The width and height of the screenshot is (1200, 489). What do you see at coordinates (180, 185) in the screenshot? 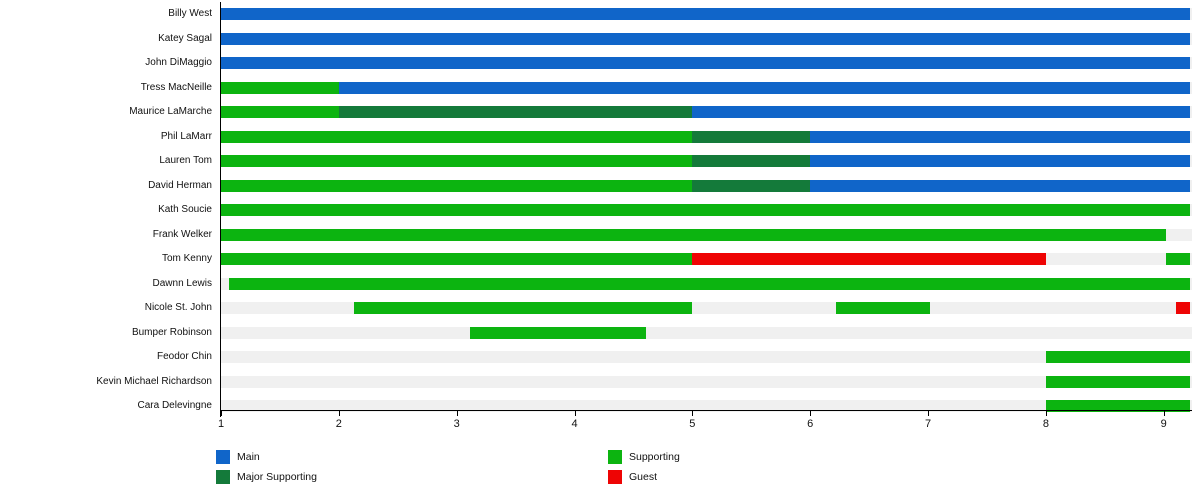
I see `row-label: David Herman` at bounding box center [180, 185].